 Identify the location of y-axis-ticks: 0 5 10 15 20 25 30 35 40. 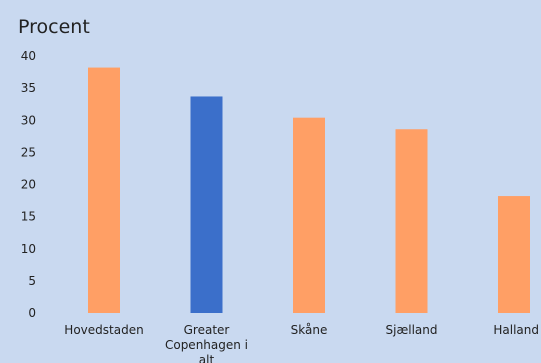
(28, 184).